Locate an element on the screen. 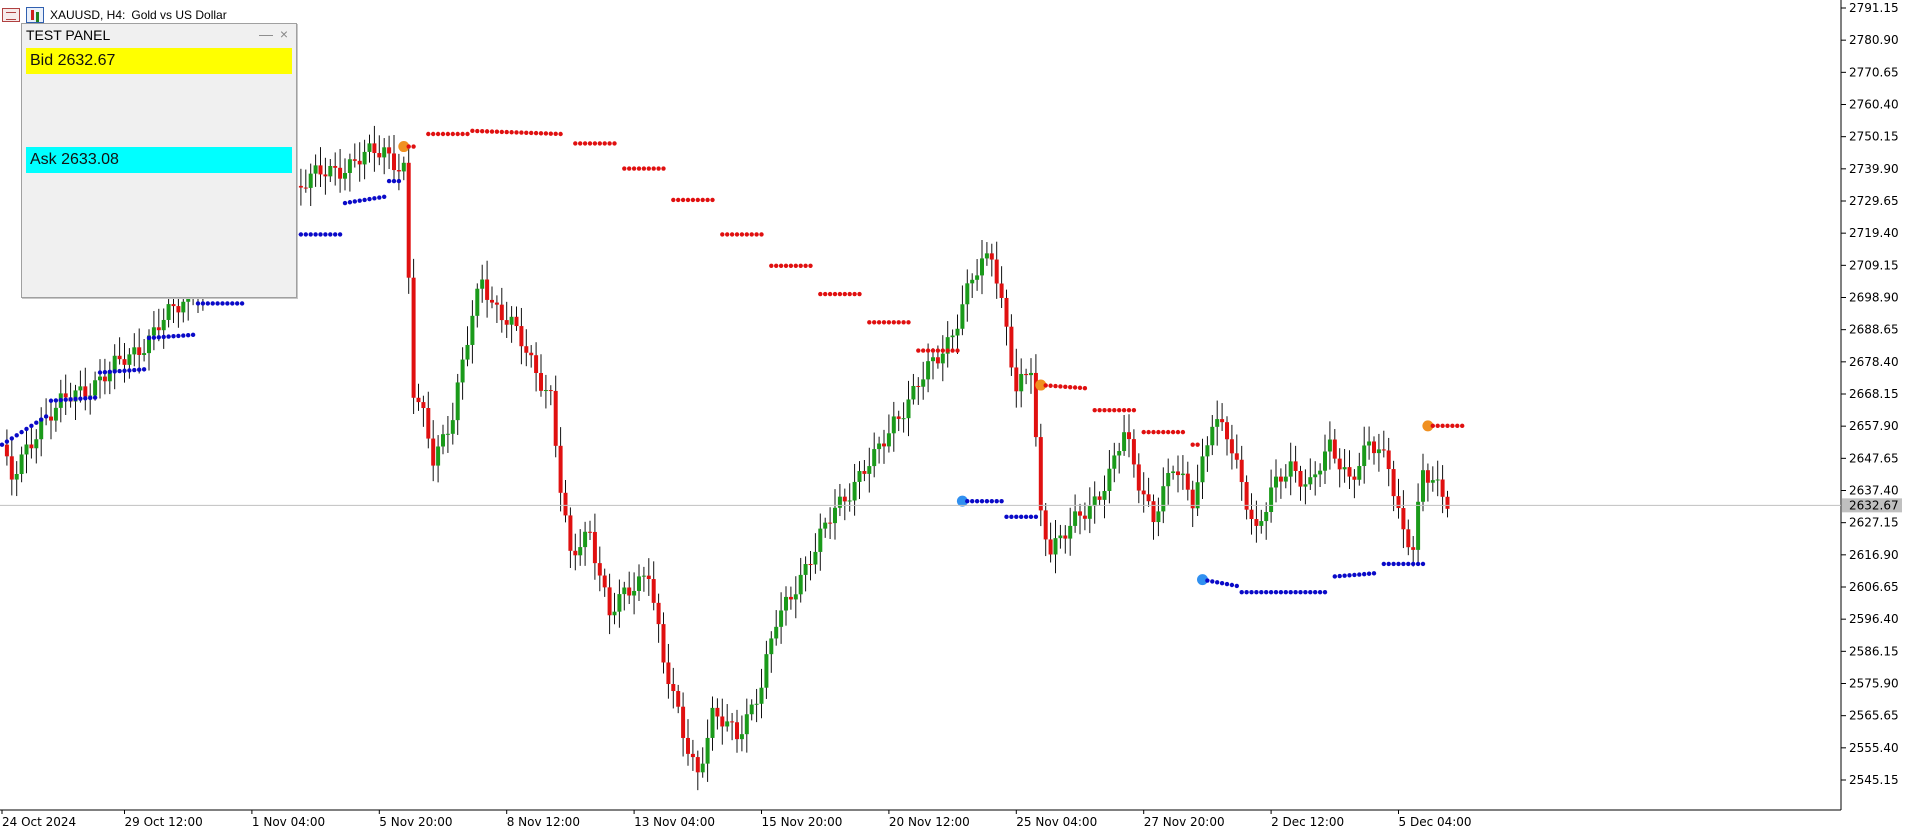 The image size is (1915, 838). test-panel: TEST PANEL — × Bid 2632.67 Ask 2633.08 is located at coordinates (159, 160).